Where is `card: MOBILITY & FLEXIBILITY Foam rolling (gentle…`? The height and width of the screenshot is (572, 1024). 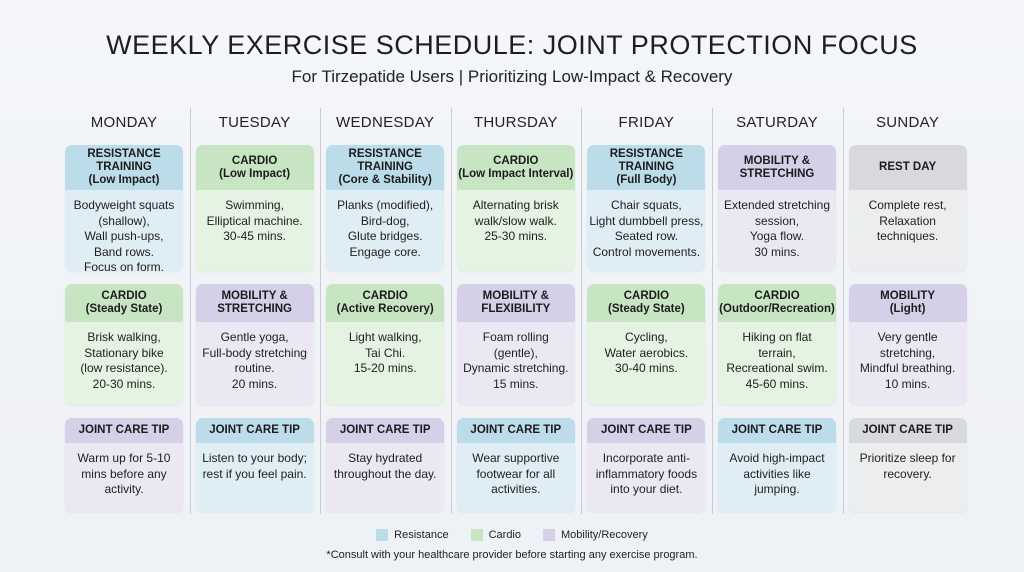 card: MOBILITY & FLEXIBILITY Foam rolling (gentle… is located at coordinates (515, 344).